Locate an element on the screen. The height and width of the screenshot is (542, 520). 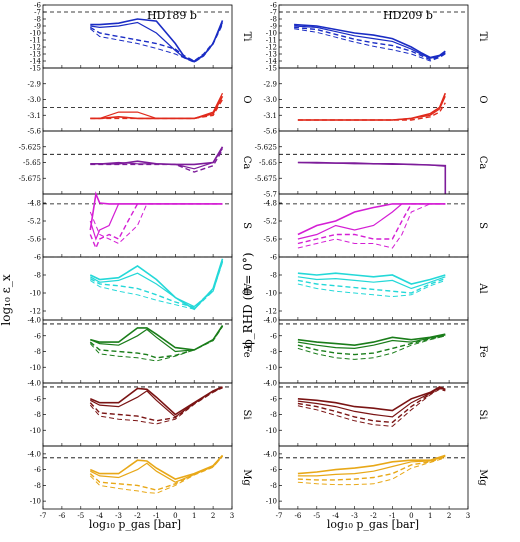
y-tick-label: -7 is located at coordinates (37, 13).